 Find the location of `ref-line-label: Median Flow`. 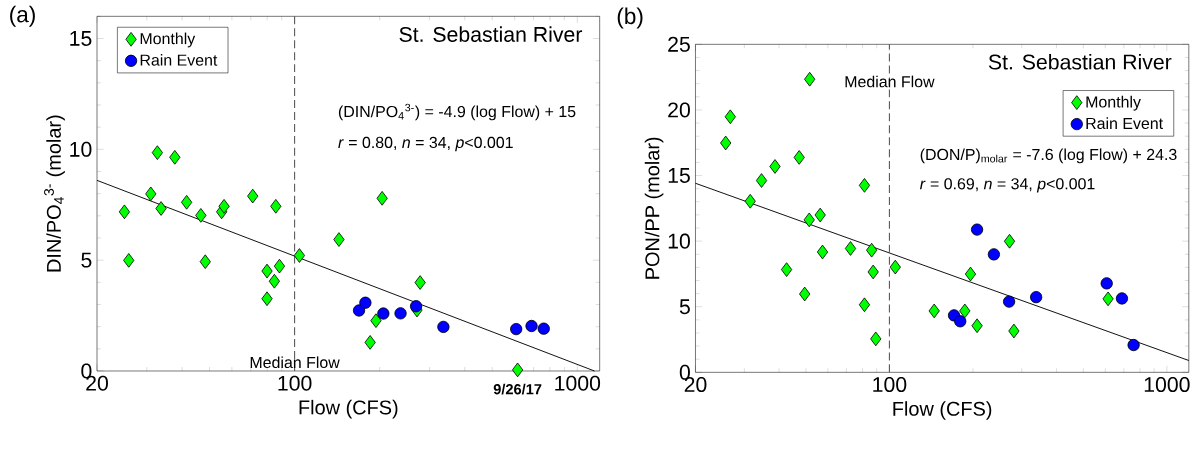

ref-line-label: Median Flow is located at coordinates (295, 362).